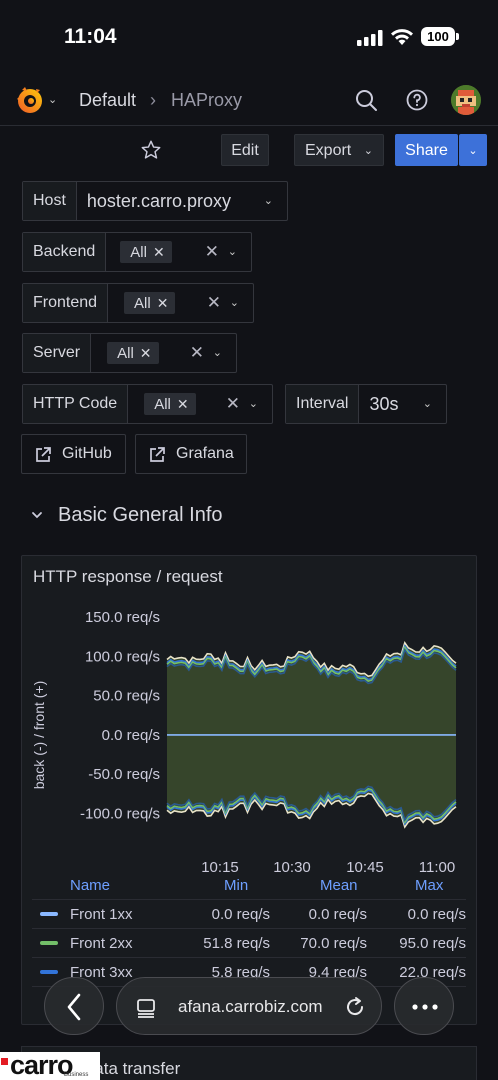 The image size is (498, 1080). I want to click on more-icon, so click(425, 1007).